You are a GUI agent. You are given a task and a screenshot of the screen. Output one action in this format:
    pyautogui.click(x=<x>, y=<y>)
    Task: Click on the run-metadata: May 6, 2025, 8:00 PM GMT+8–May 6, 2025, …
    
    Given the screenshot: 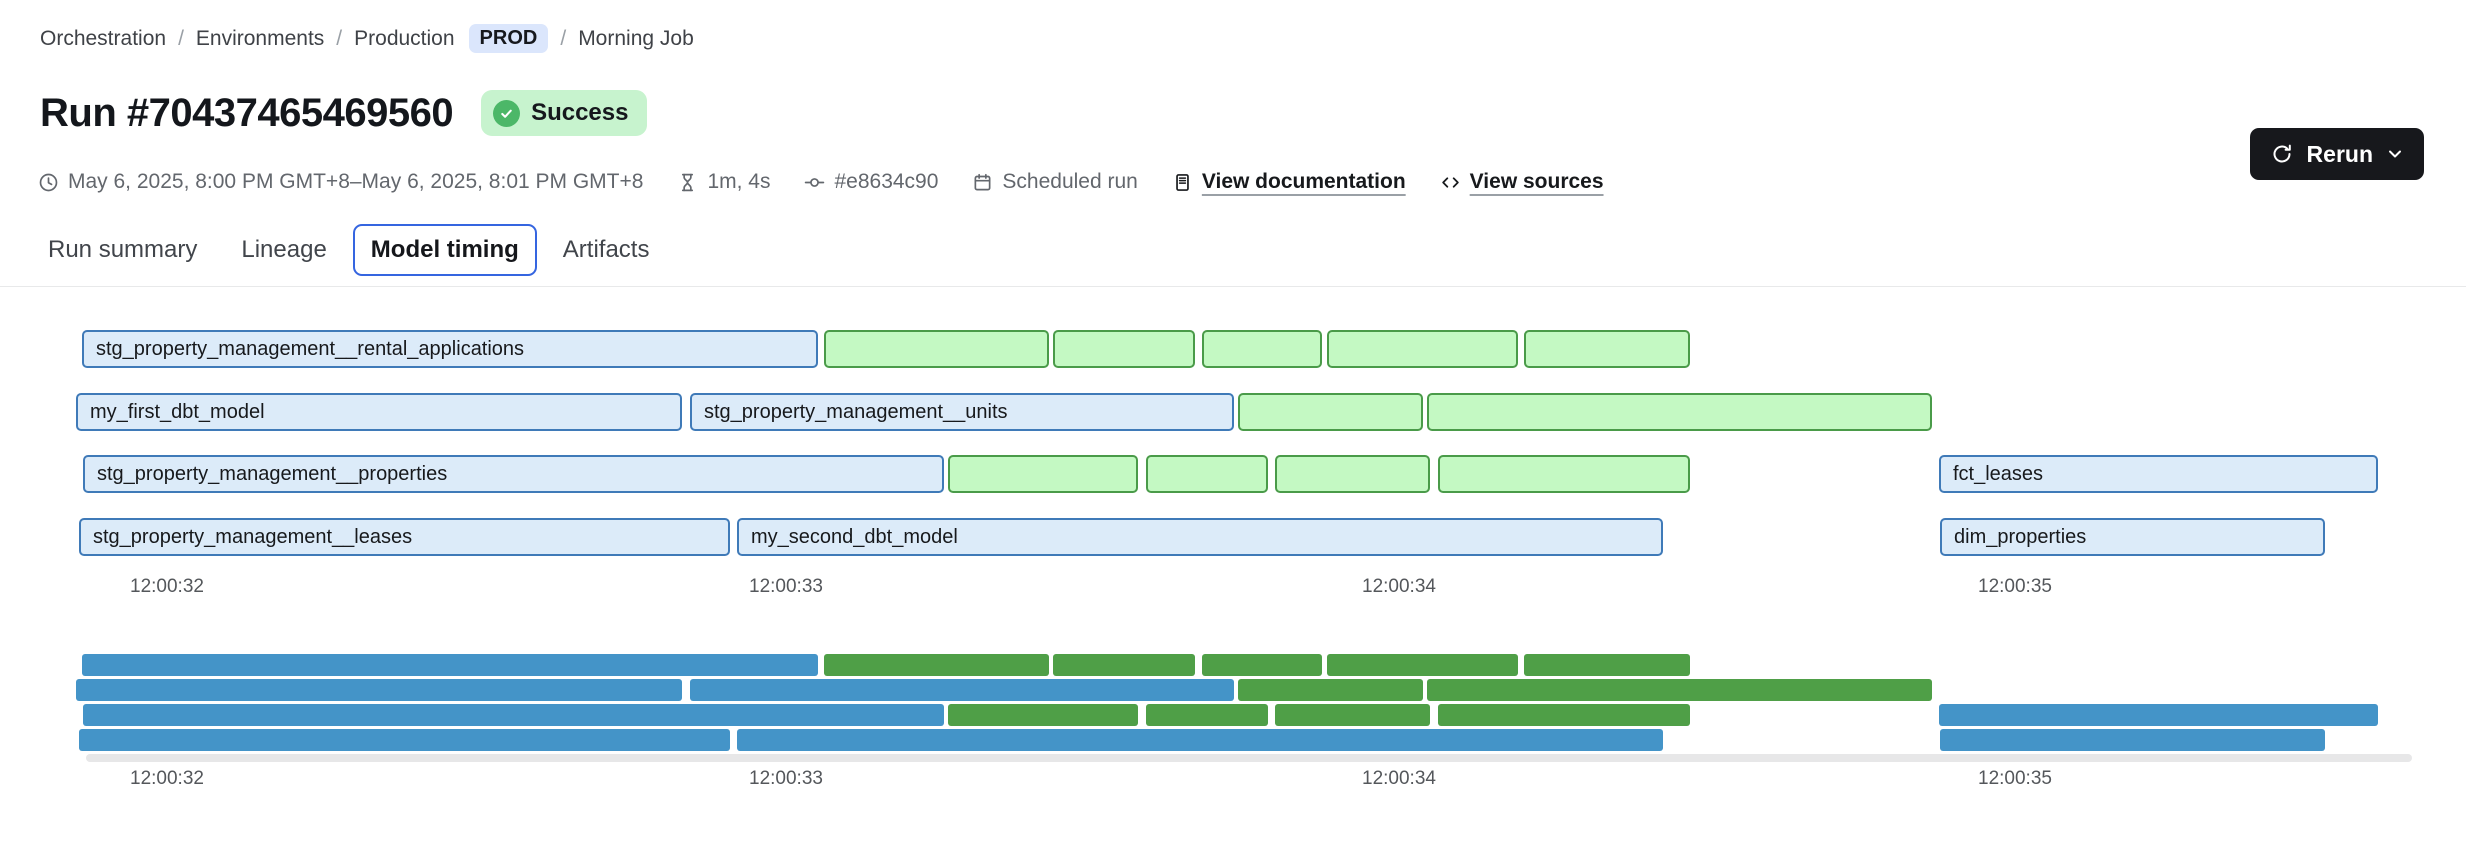 What is the action you would take?
    pyautogui.click(x=821, y=182)
    